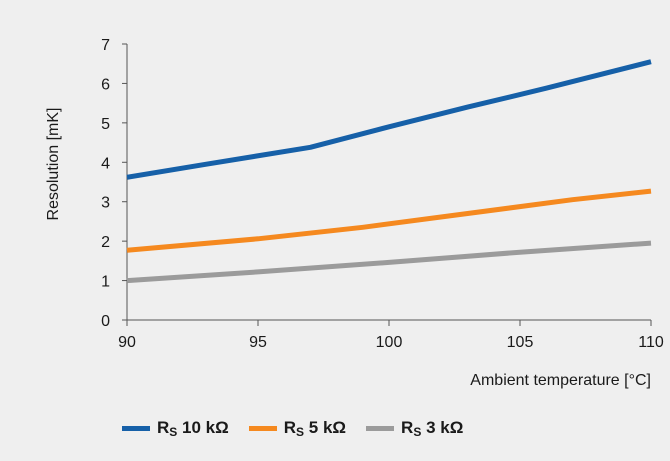 Image resolution: width=670 pixels, height=461 pixels. What do you see at coordinates (105, 84) in the screenshot?
I see `y-tick-label: 6` at bounding box center [105, 84].